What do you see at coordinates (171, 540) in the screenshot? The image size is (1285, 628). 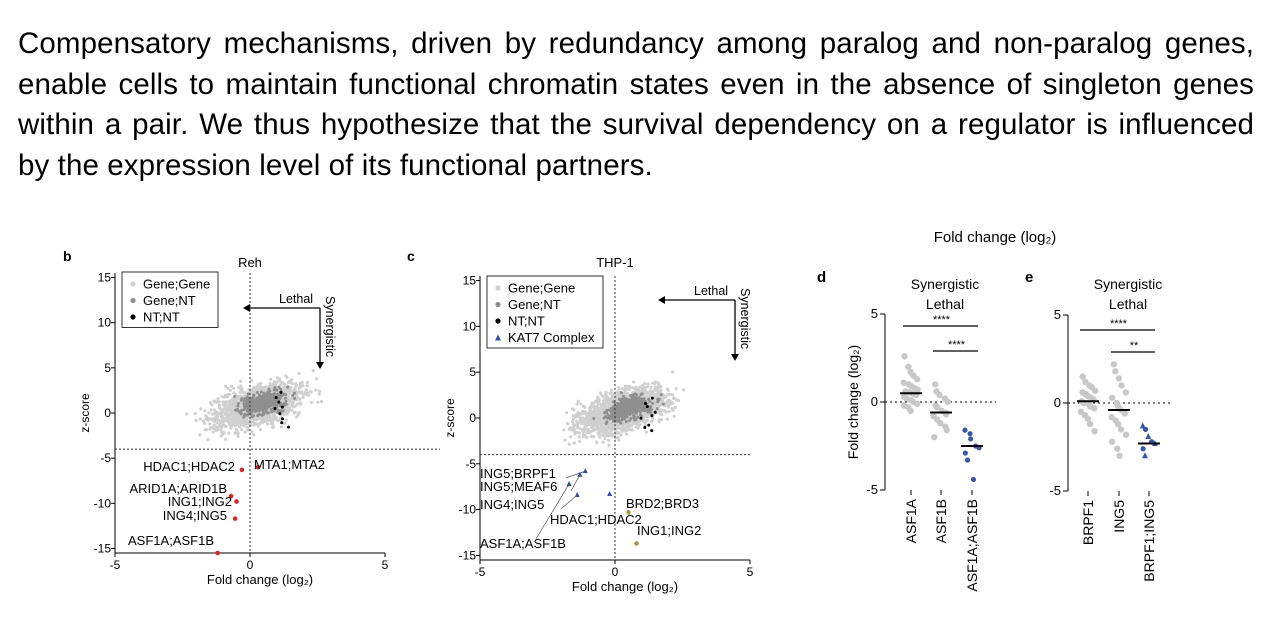 I see `highlighted-label: ASF1A;ASF1B` at bounding box center [171, 540].